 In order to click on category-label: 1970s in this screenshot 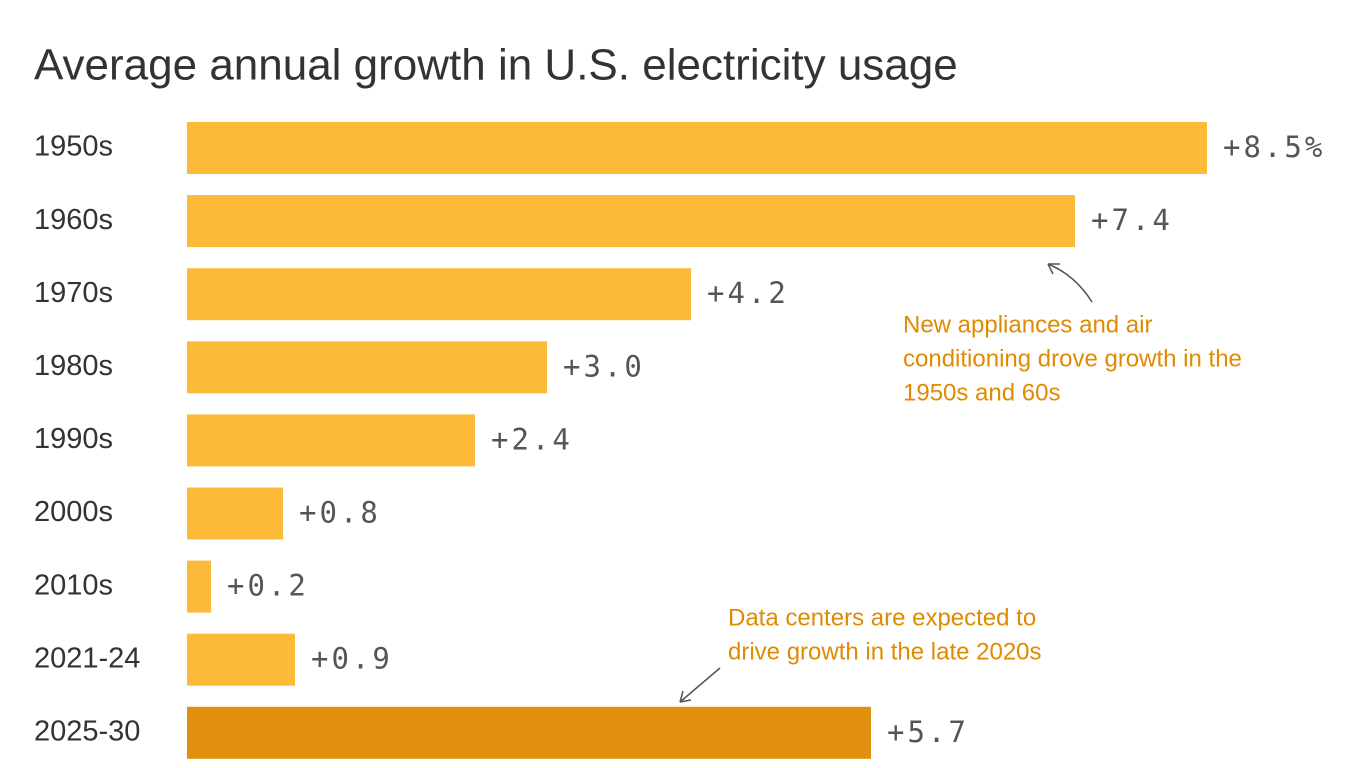, I will do `click(73, 293)`.